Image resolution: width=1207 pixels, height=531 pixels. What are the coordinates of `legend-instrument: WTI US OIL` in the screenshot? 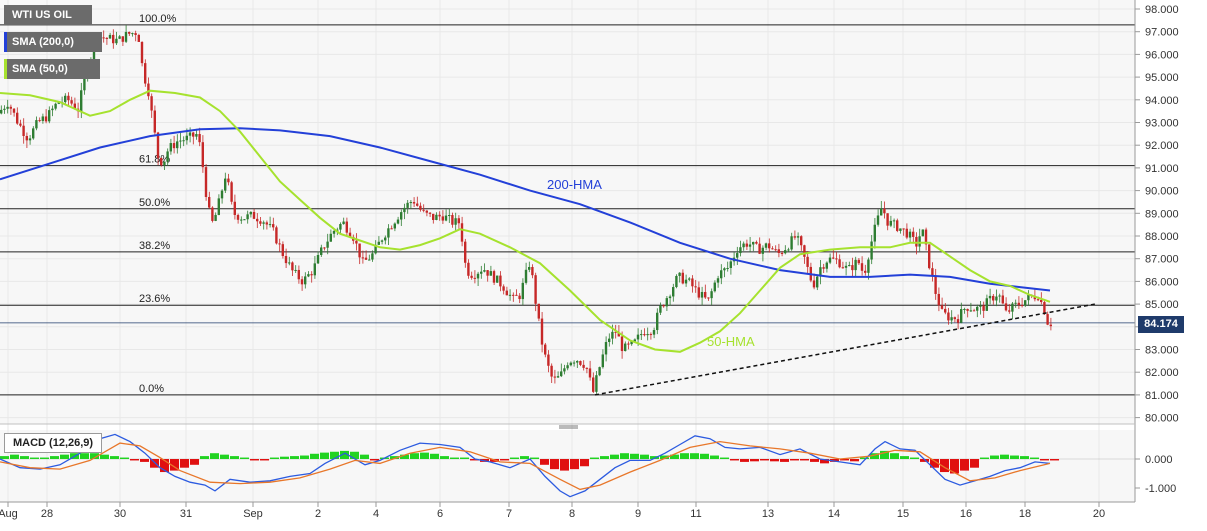 It's located at (48, 15).